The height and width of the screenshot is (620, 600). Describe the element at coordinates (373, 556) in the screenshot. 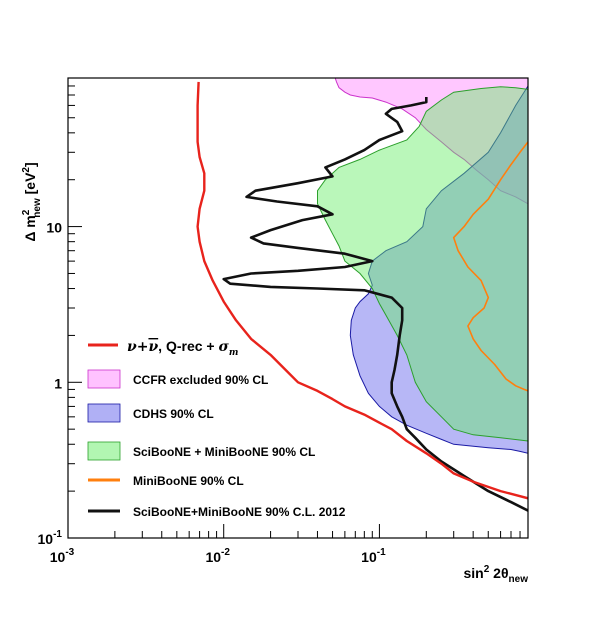

I see `x-tick-label: 10⁻¹` at that location.